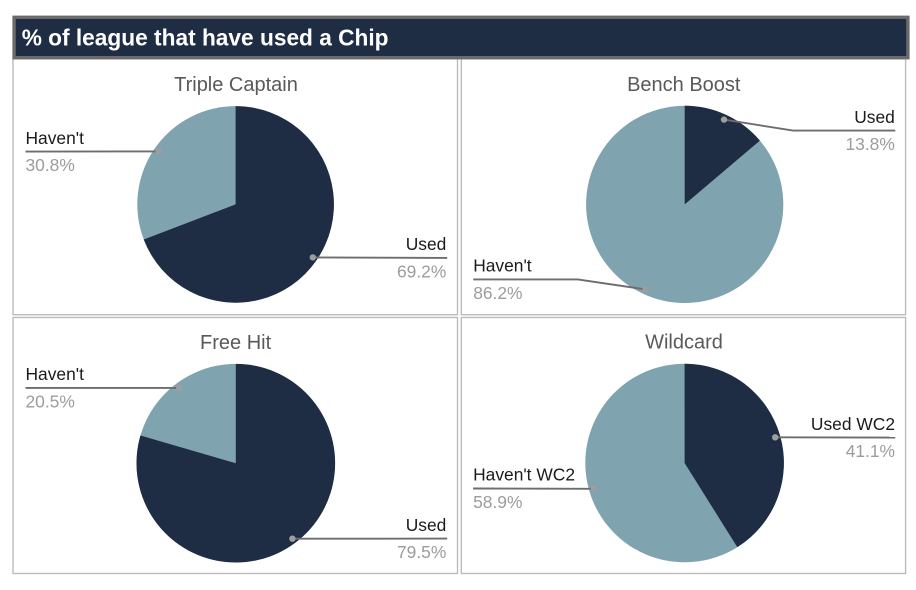 The image size is (916, 590). I want to click on svg-text: Free Hit, so click(236, 343).